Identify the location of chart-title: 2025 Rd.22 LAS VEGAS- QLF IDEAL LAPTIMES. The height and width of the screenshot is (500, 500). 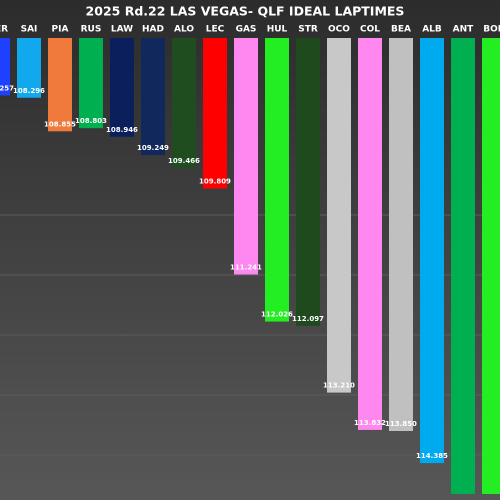
(245, 11).